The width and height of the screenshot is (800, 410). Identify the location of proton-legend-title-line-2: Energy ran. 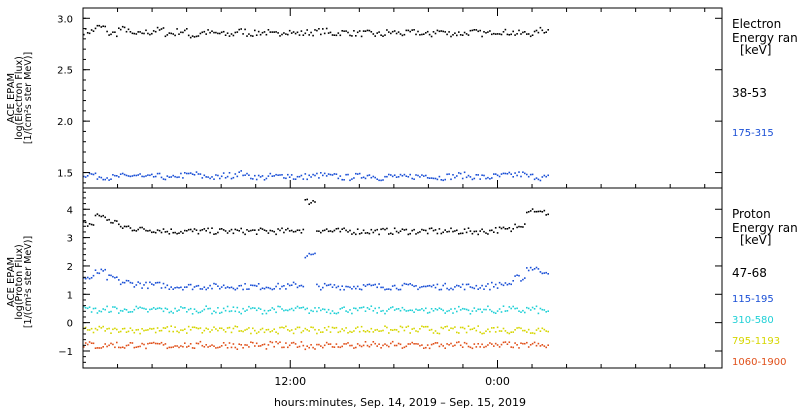
(765, 228).